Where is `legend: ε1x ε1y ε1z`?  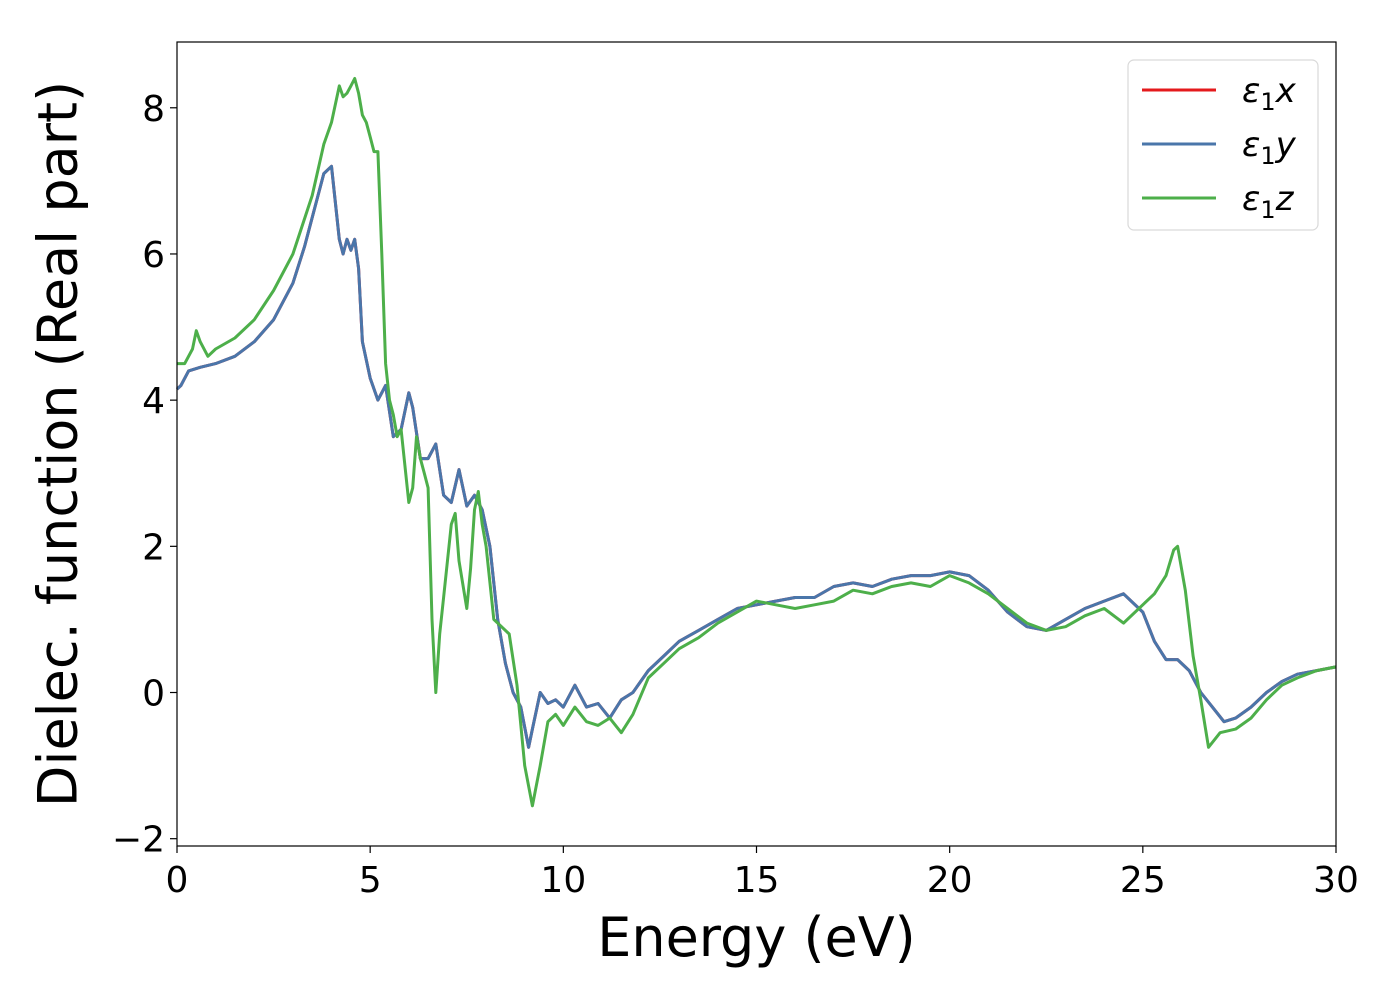 legend: ε1x ε1y ε1z is located at coordinates (1223, 145).